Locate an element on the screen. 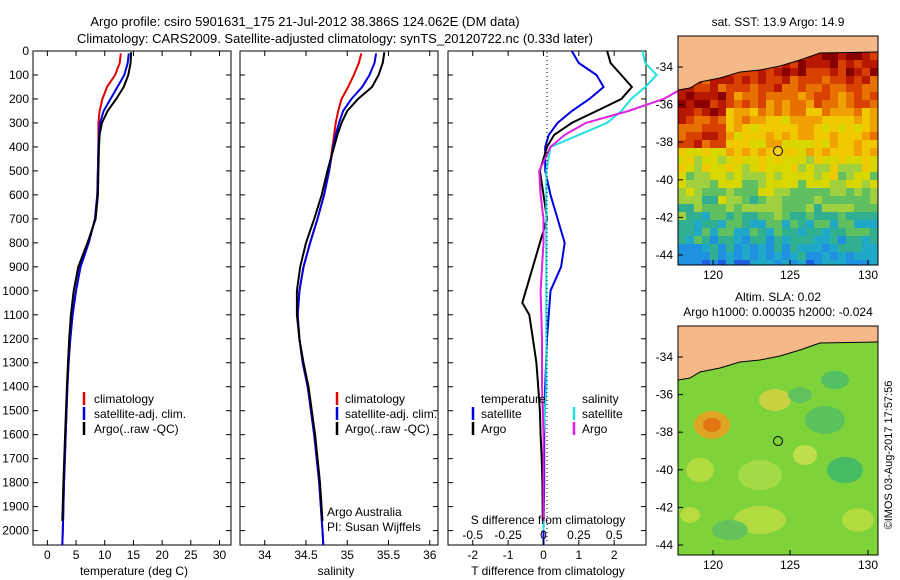 This screenshot has height=580, width=900. sst-map-frame is located at coordinates (778, 150).